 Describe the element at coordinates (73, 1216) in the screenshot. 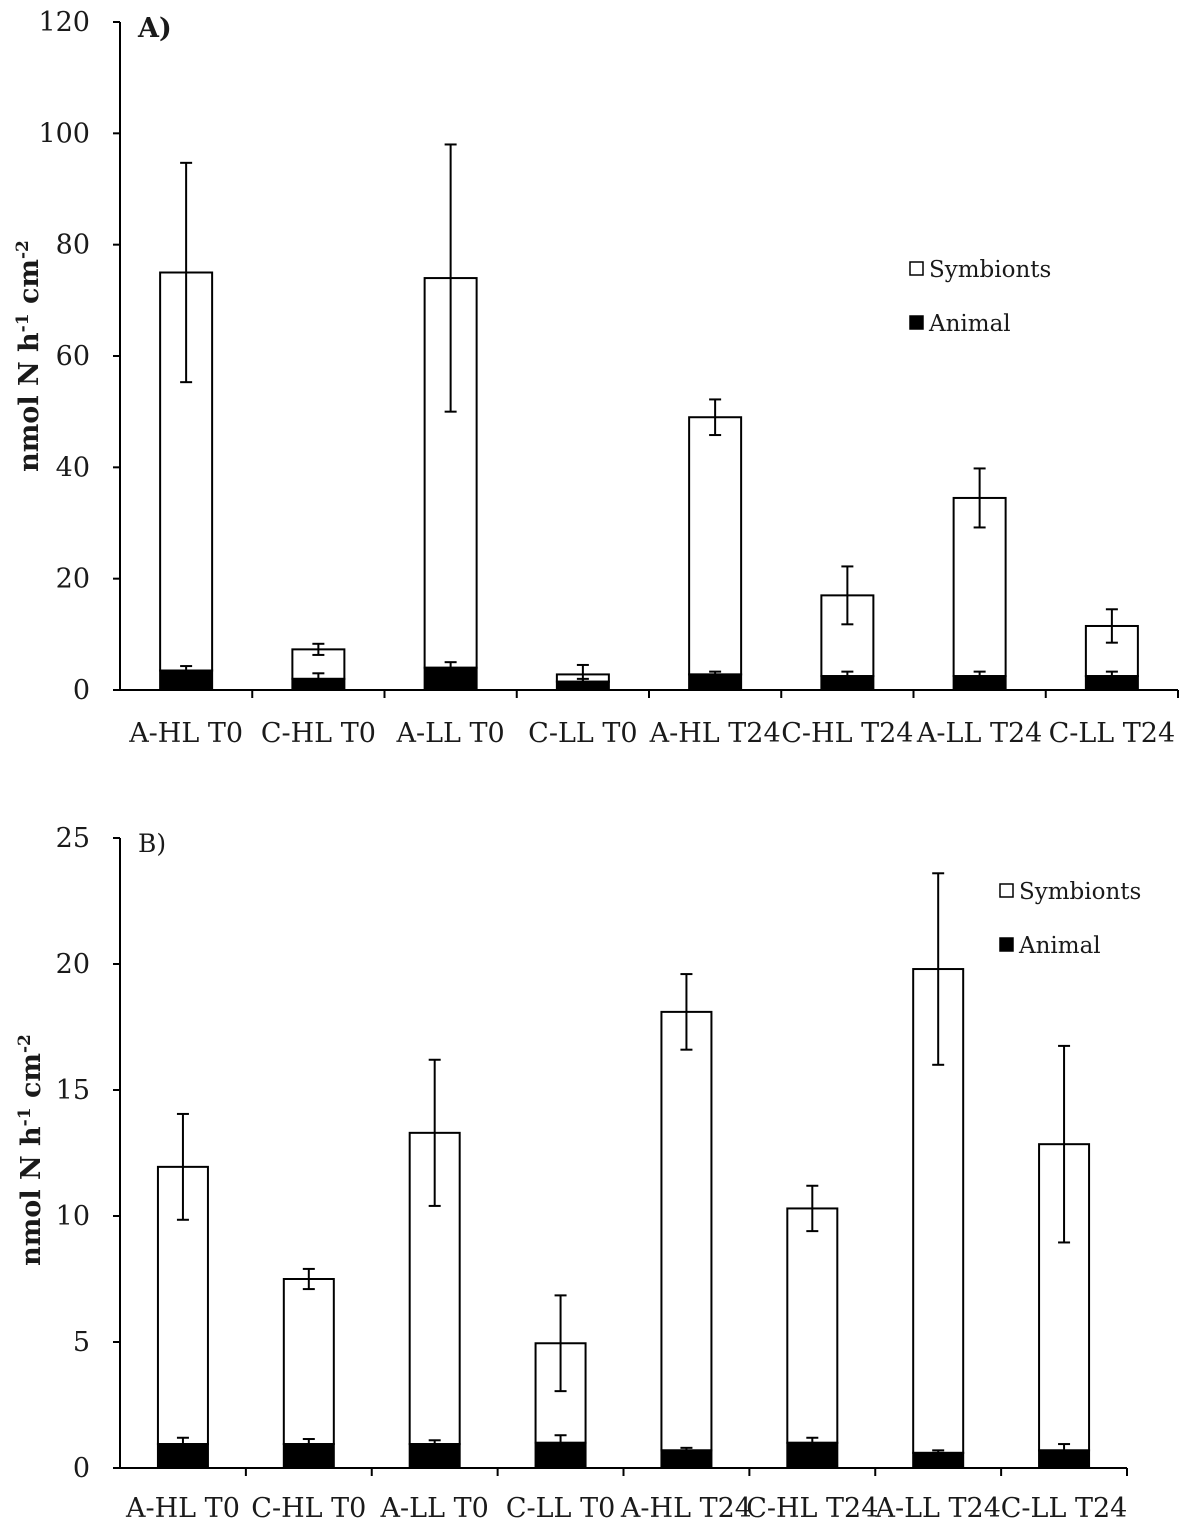

I see `y-tick-label: 10` at that location.